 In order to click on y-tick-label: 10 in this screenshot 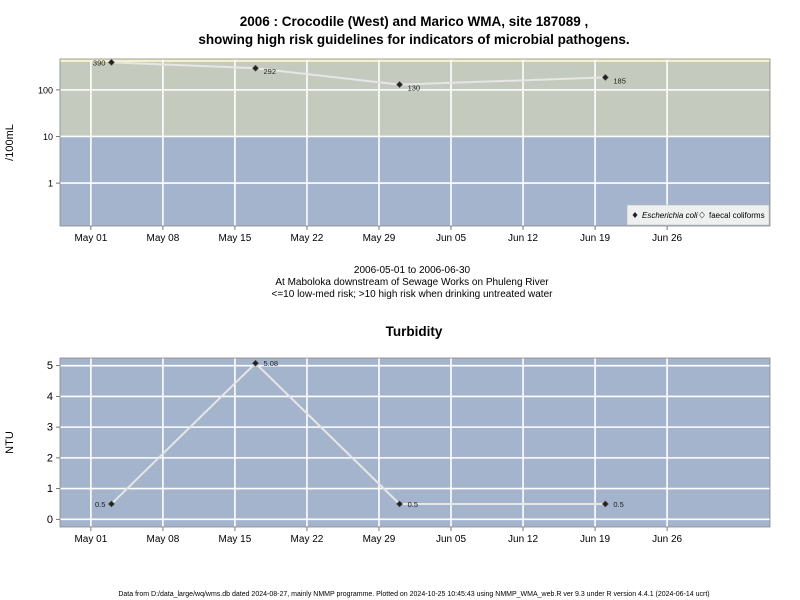, I will do `click(48, 137)`.